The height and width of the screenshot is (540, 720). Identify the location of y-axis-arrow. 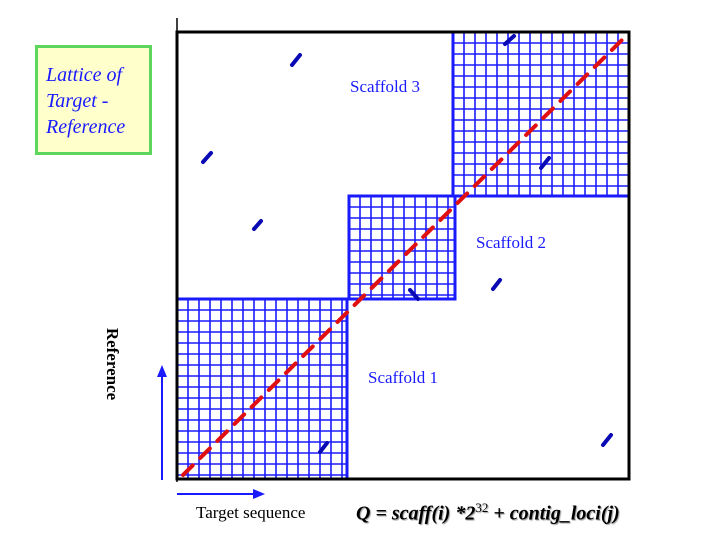
(162, 422).